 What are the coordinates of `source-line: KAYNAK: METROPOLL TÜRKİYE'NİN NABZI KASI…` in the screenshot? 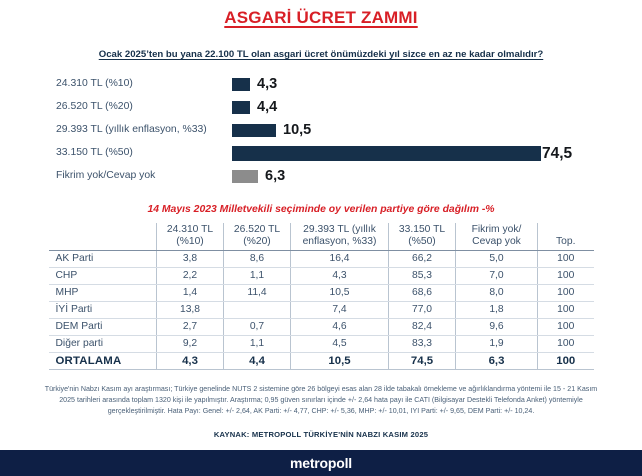 It's located at (321, 434).